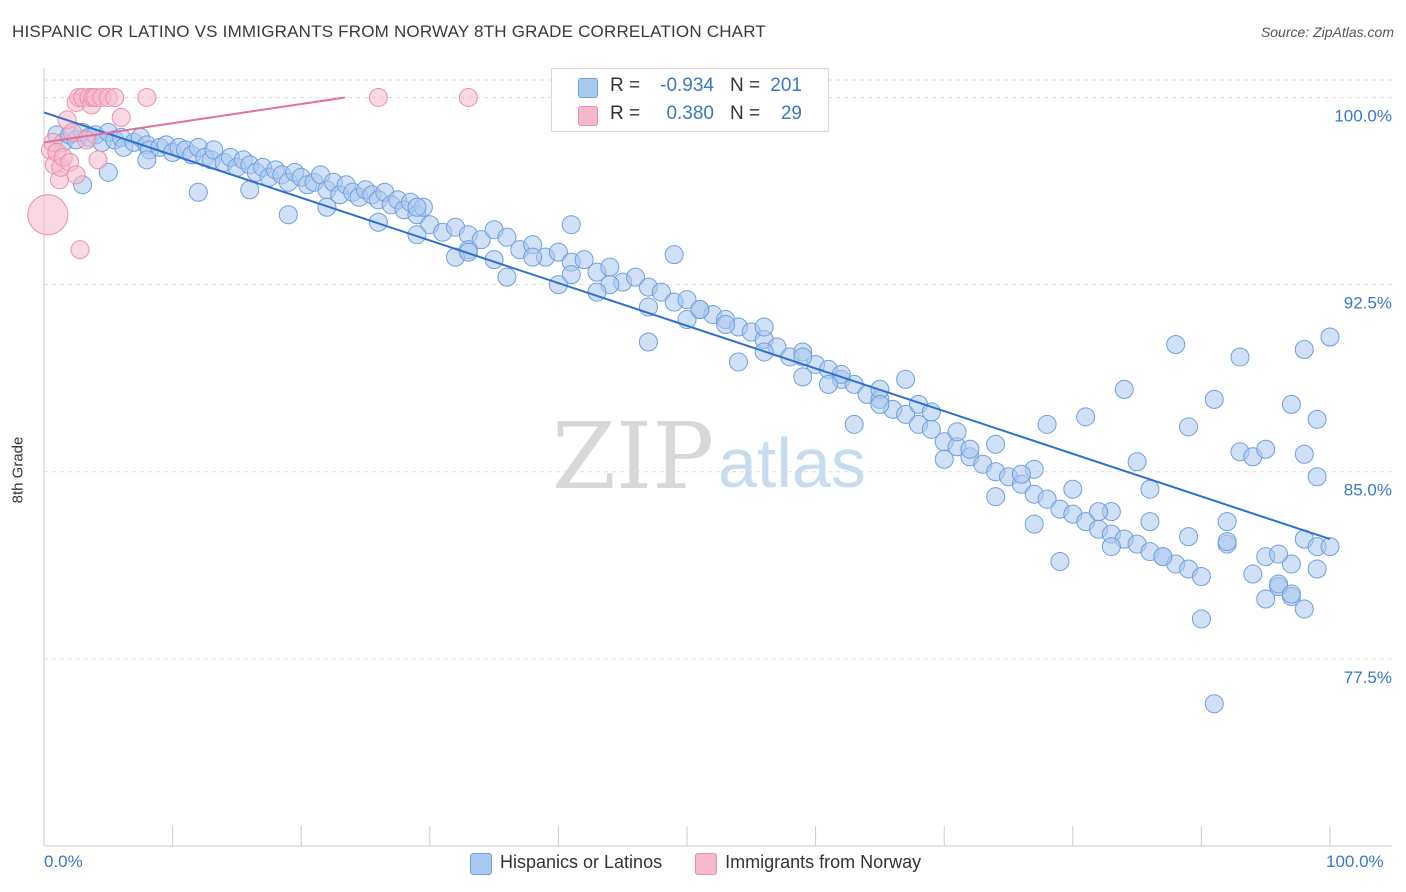 The image size is (1406, 892). Describe the element at coordinates (745, 85) in the screenshot. I see `n-label: N =` at that location.